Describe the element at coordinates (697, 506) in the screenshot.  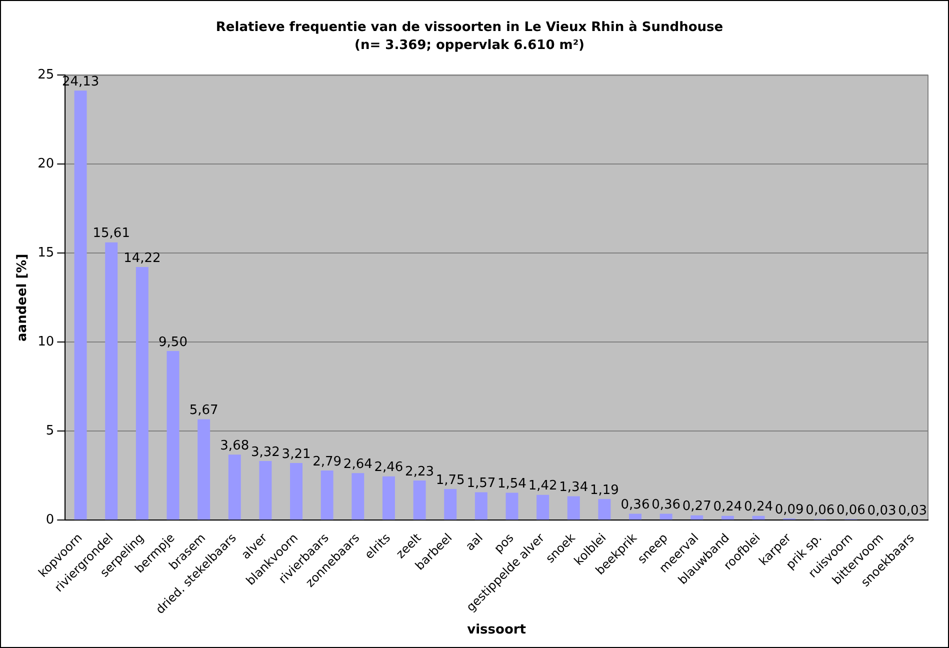
I see `data-label: 0,27` at that location.